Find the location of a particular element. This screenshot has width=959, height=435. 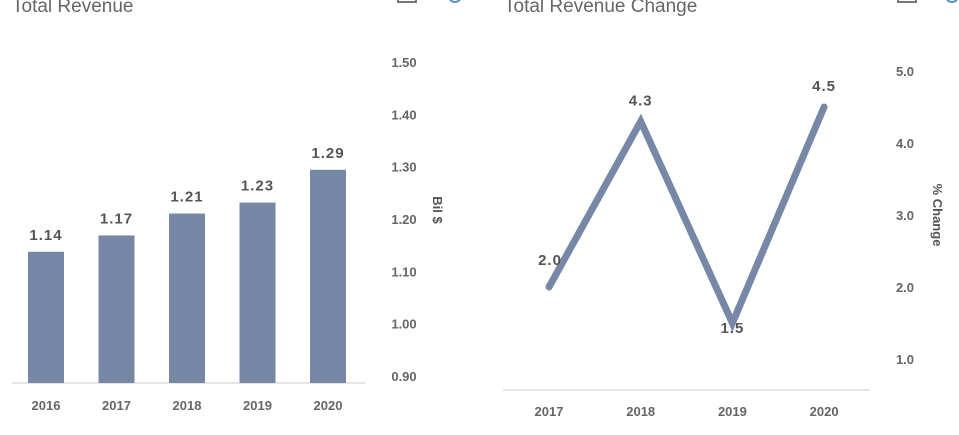

y-tick-1.30: 1.30 is located at coordinates (403, 167).